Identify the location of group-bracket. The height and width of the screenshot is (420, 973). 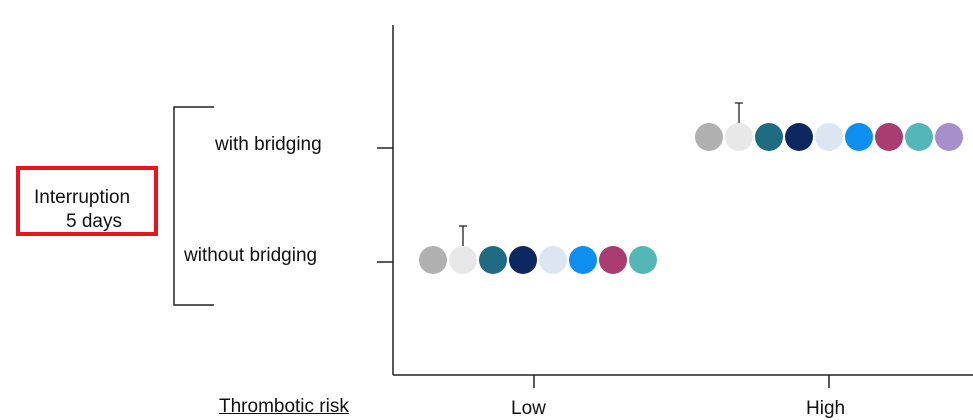
(193, 206).